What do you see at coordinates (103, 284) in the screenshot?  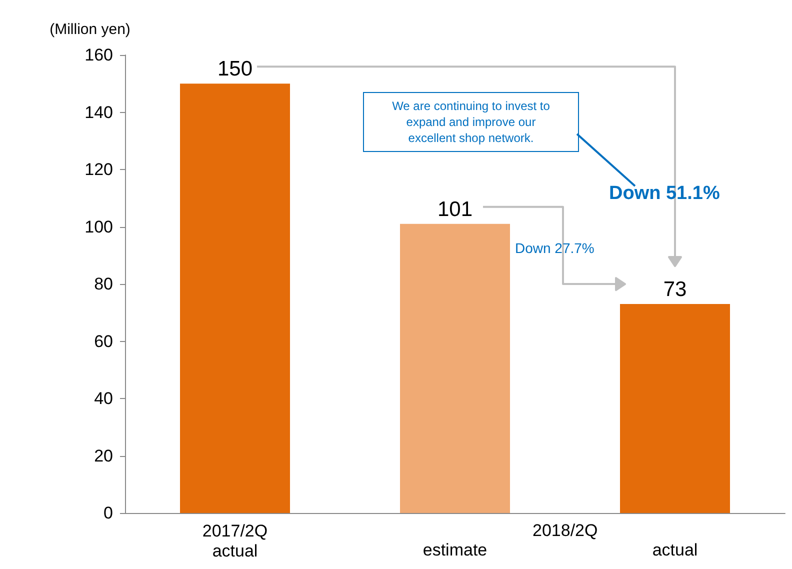 I see `y-tick-label: 80` at bounding box center [103, 284].